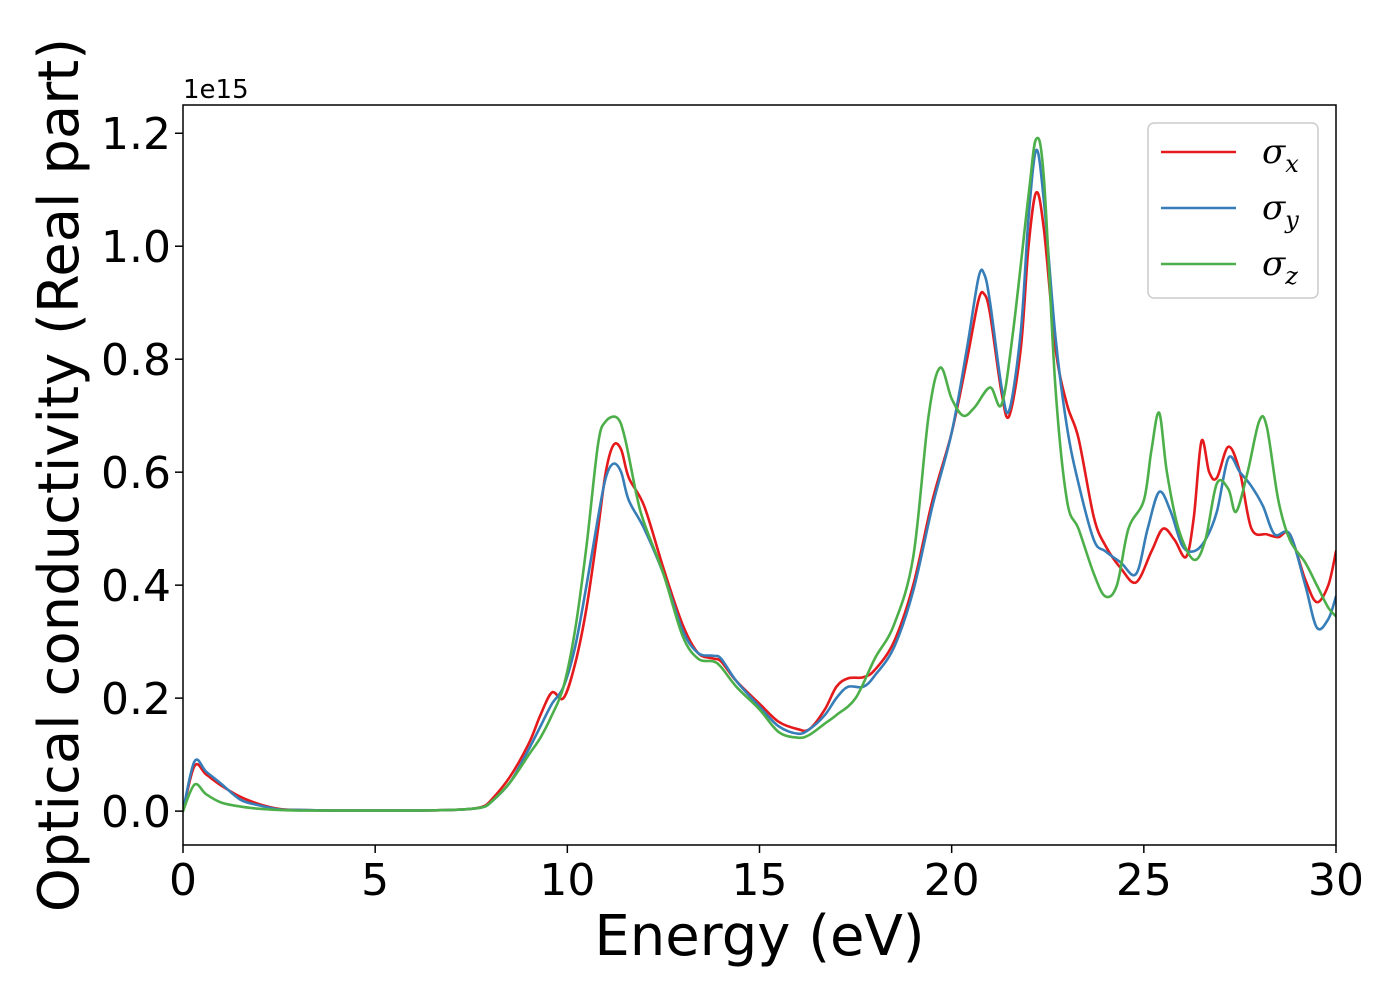  What do you see at coordinates (760, 880) in the screenshot?
I see `x-tick-label: 15` at bounding box center [760, 880].